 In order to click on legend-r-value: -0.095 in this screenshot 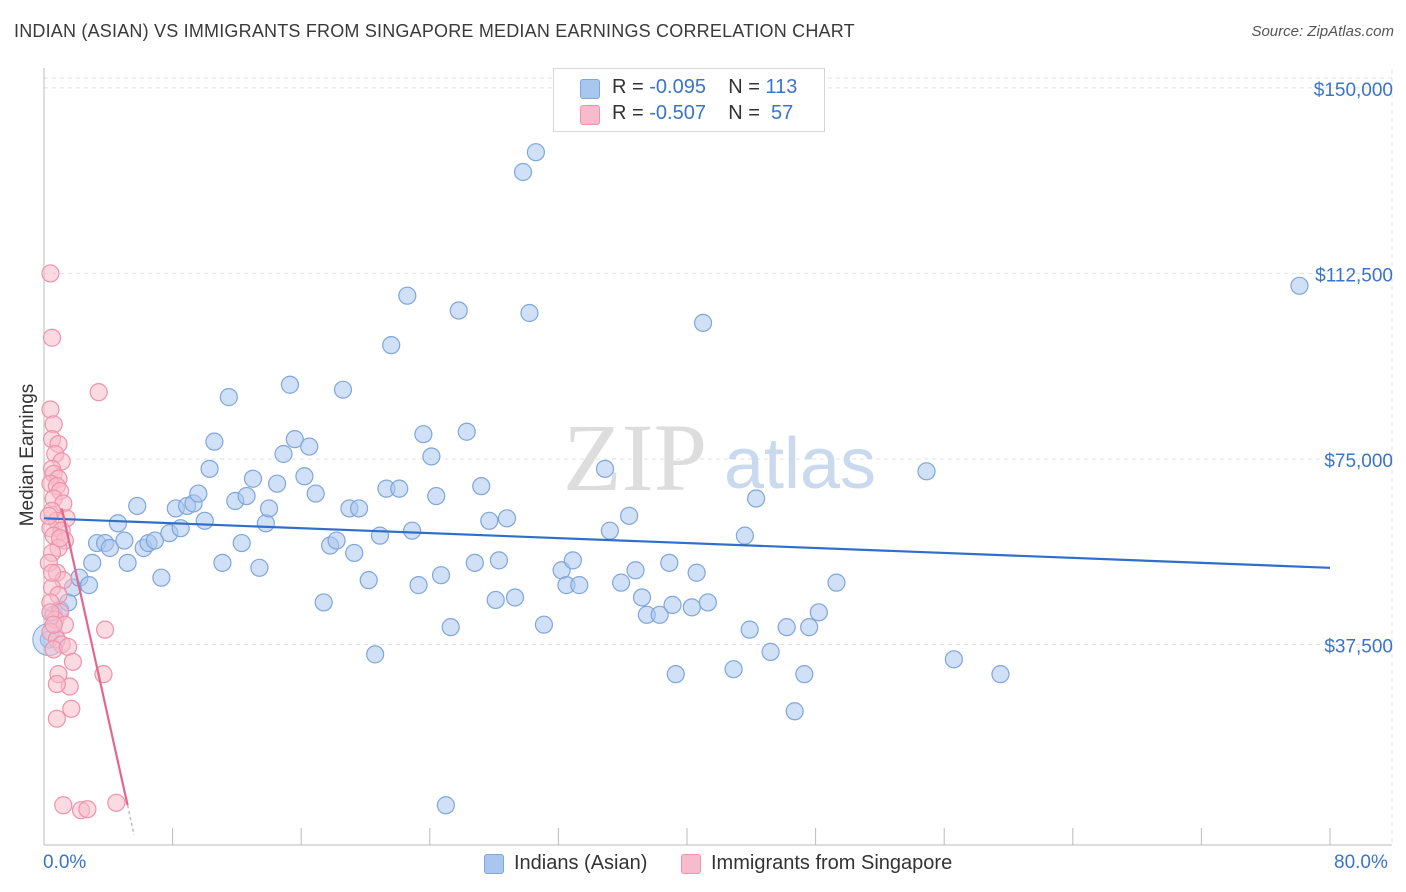, I will do `click(677, 87)`.